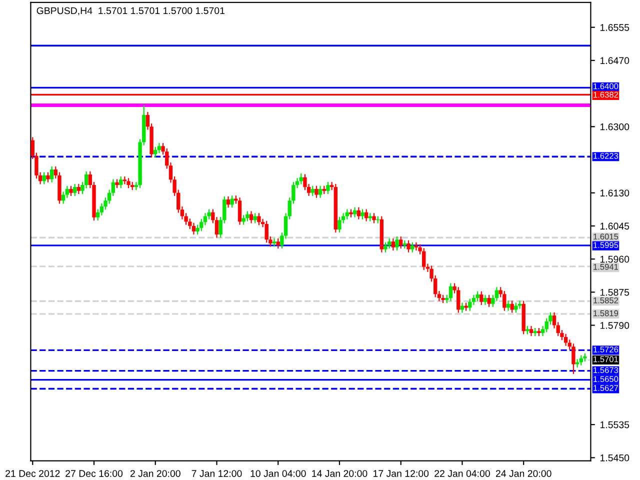 The width and height of the screenshot is (640, 480). What do you see at coordinates (615, 60) in the screenshot?
I see `y-tick-label: 1.6470` at bounding box center [615, 60].